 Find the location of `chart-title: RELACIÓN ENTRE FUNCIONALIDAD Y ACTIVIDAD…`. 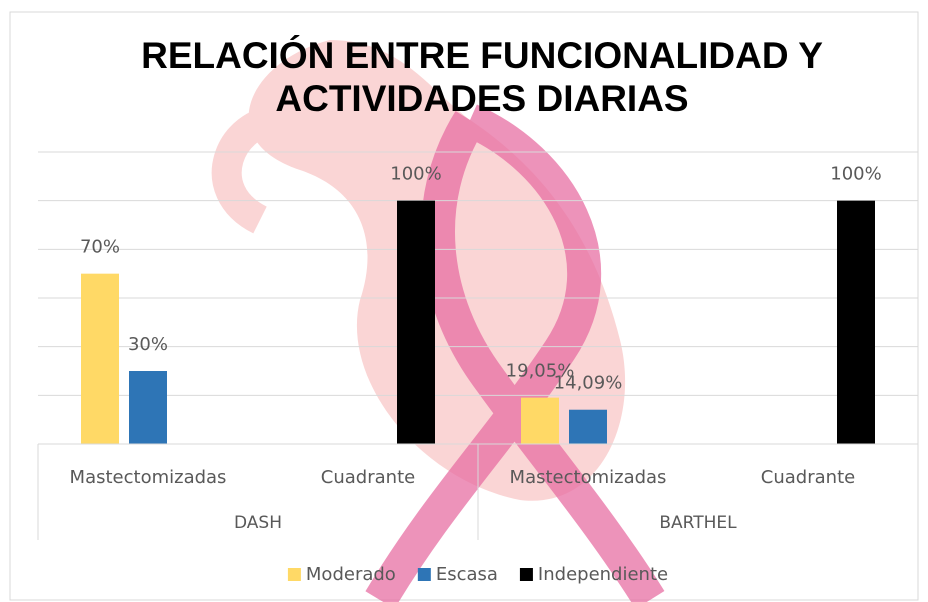

chart-title: RELACIÓN ENTRE FUNCIONALIDAD Y ACTIVIDAD… is located at coordinates (482, 77).